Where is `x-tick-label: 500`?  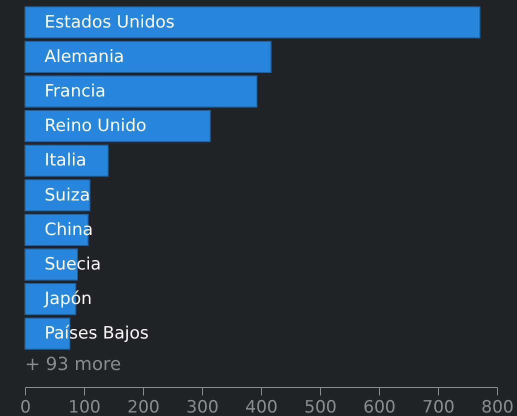
x-tick-label: 500 is located at coordinates (320, 407).